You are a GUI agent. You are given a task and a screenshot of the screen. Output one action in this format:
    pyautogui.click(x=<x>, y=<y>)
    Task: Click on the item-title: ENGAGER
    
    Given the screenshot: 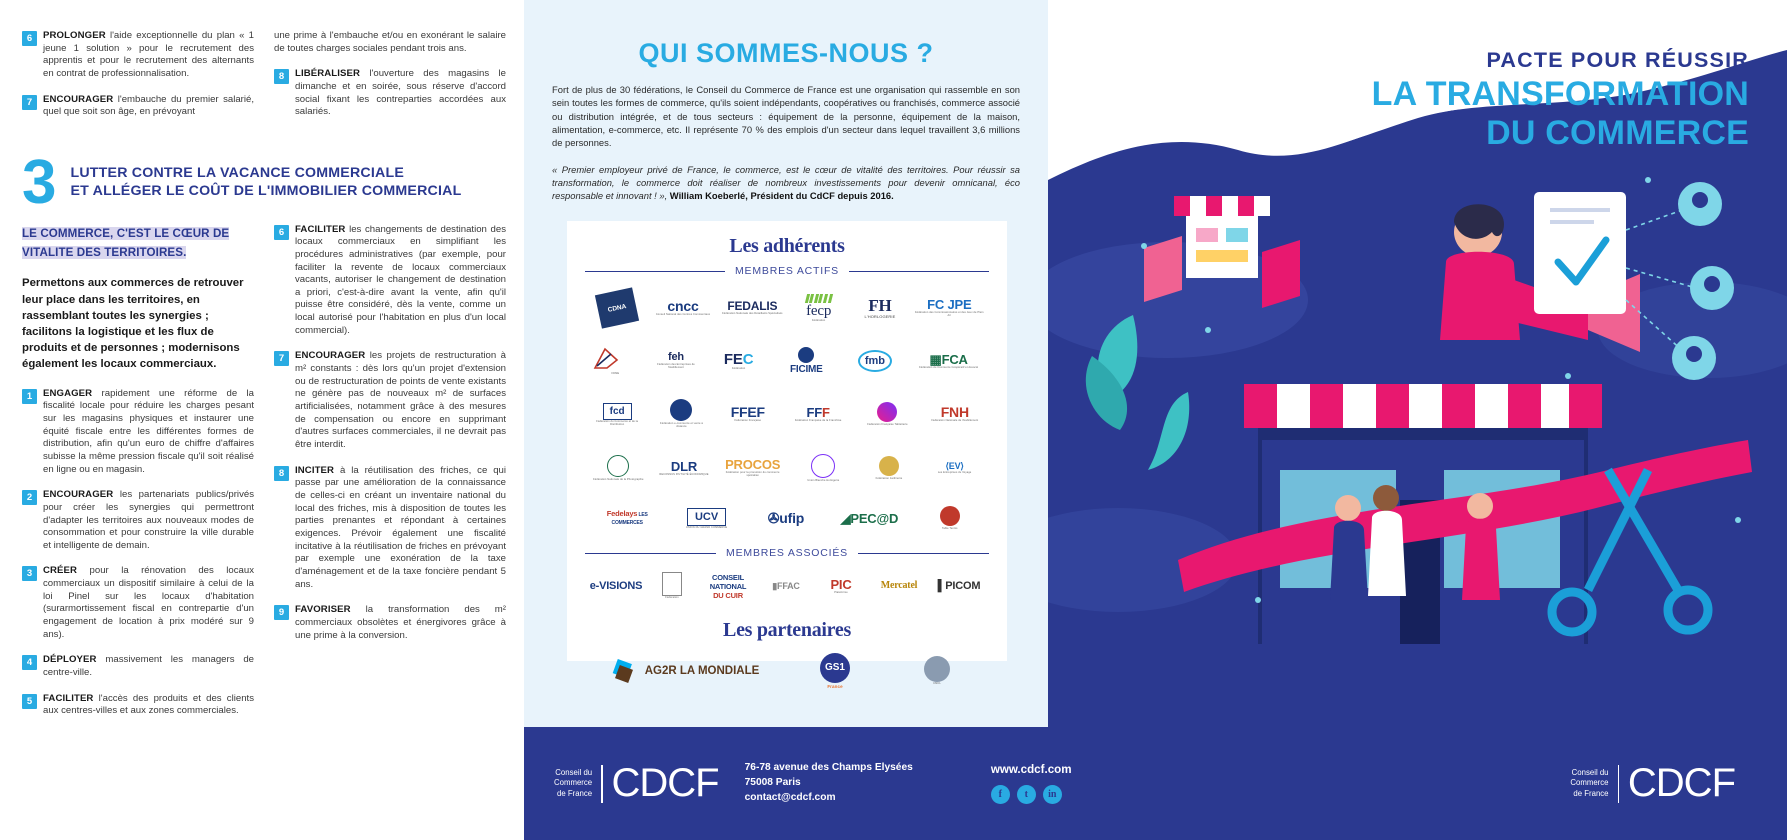 What is the action you would take?
    pyautogui.click(x=68, y=393)
    